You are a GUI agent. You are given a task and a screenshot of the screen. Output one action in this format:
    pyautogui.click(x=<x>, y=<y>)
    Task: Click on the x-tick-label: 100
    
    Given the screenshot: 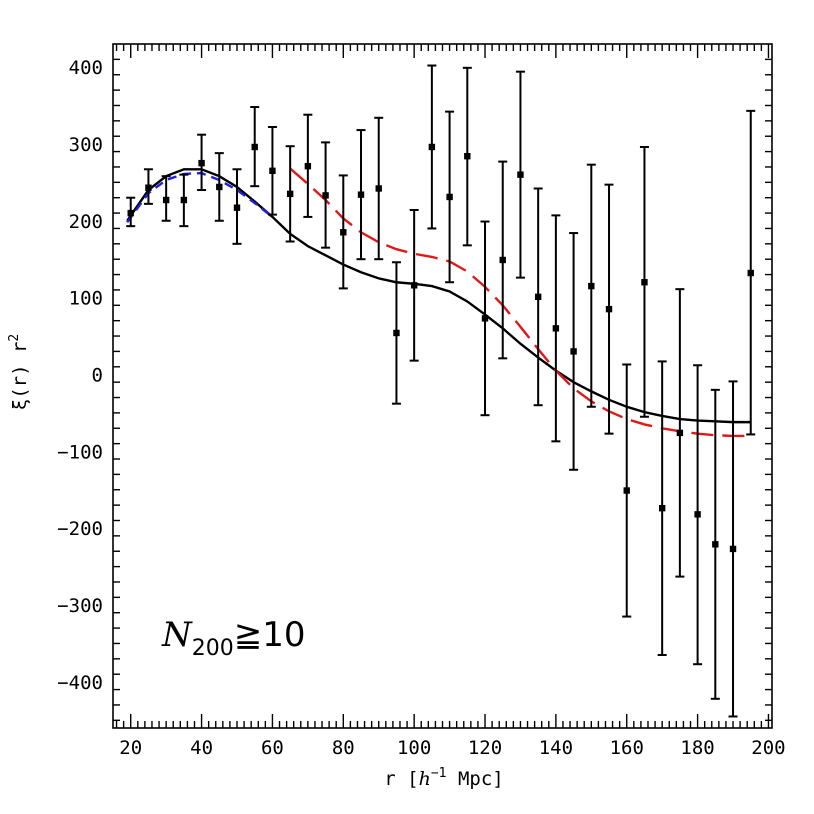 What is the action you would take?
    pyautogui.click(x=414, y=748)
    